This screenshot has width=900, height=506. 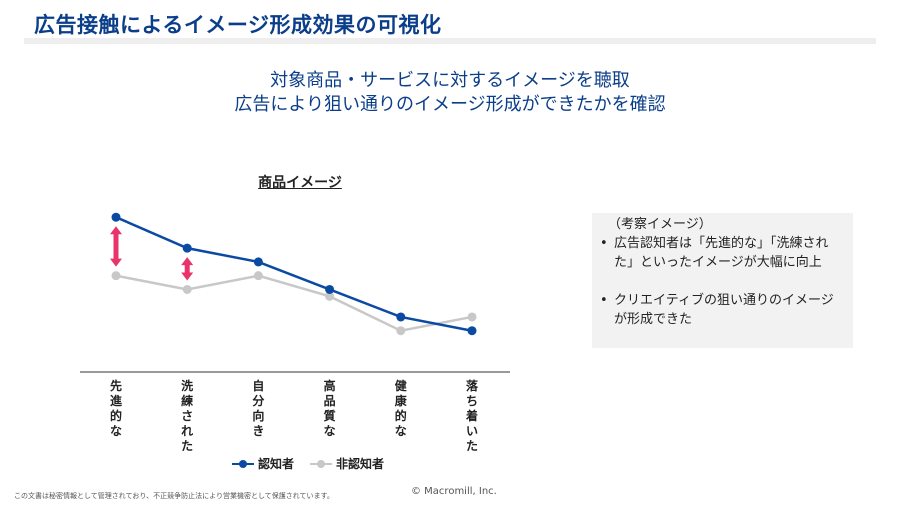 I want to click on legend-swatch-hi-ninchisha, so click(x=321, y=464).